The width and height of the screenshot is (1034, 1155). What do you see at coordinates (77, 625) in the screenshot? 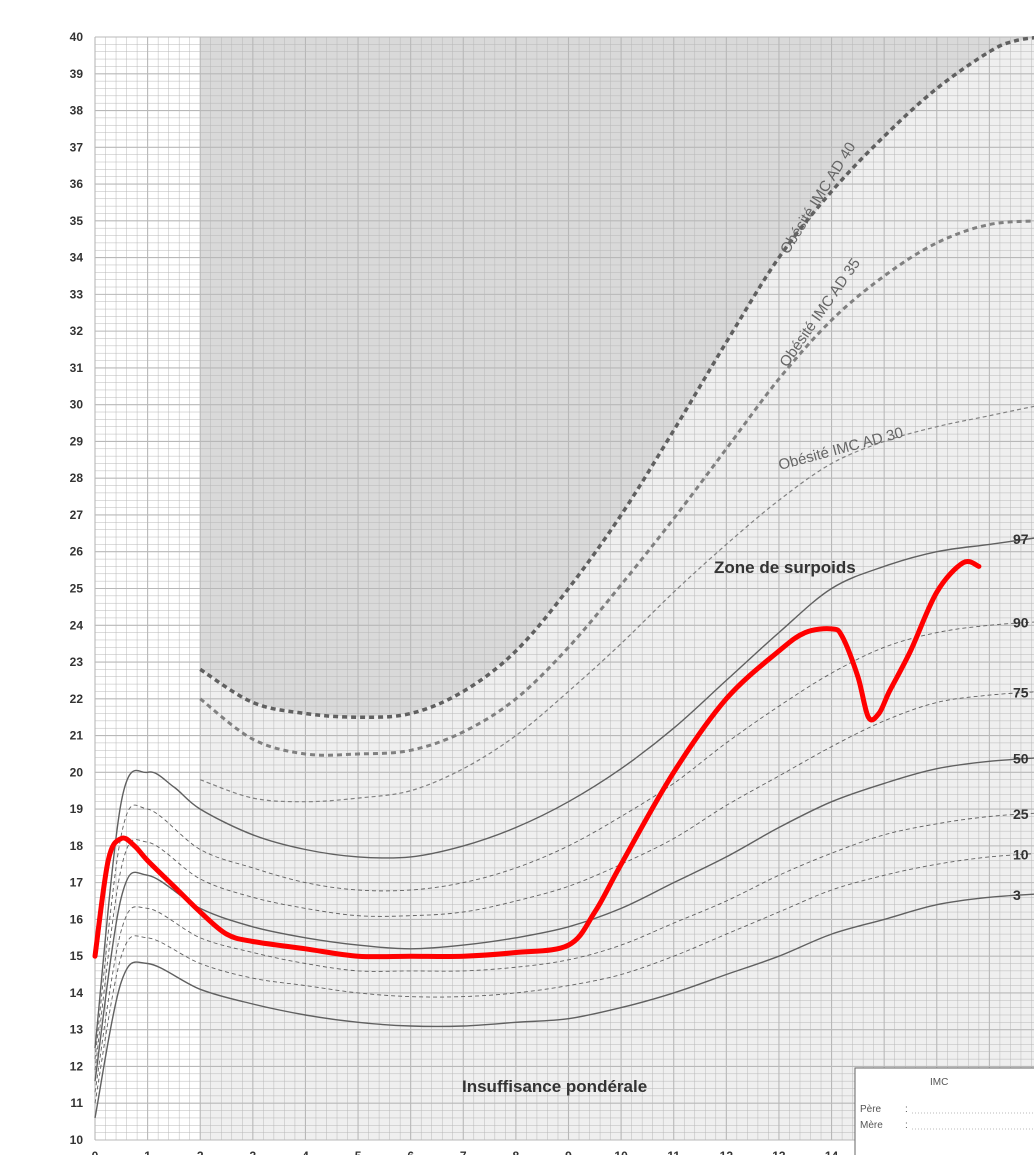
I see `y-tick-label: 24` at bounding box center [77, 625].